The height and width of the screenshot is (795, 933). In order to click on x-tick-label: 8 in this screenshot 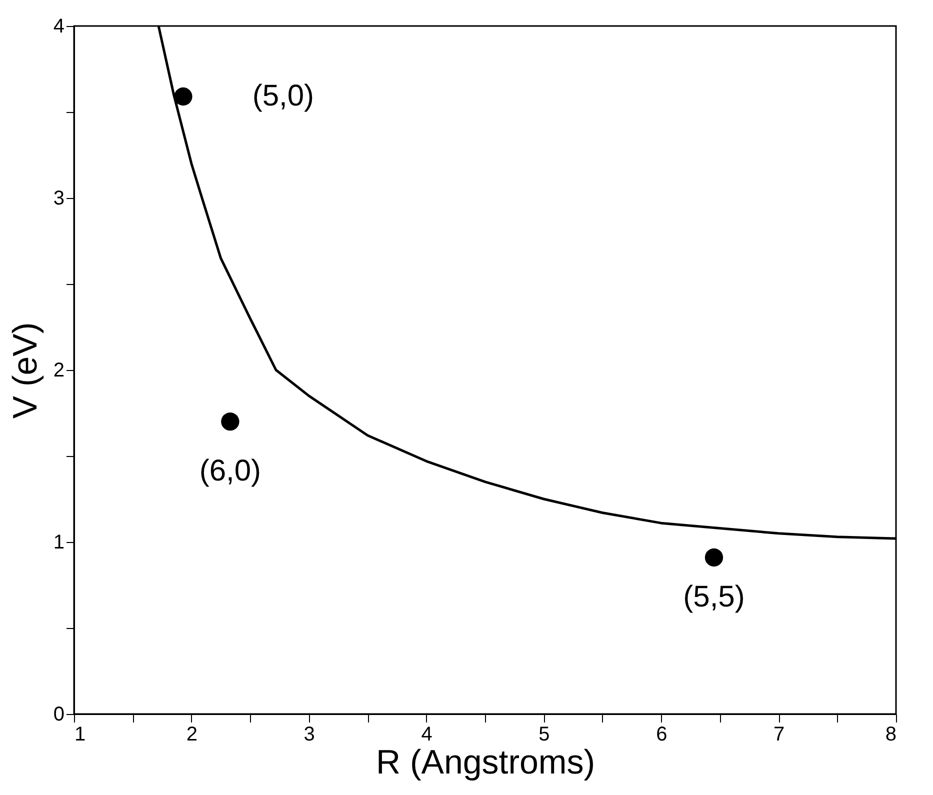, I will do `click(890, 735)`.